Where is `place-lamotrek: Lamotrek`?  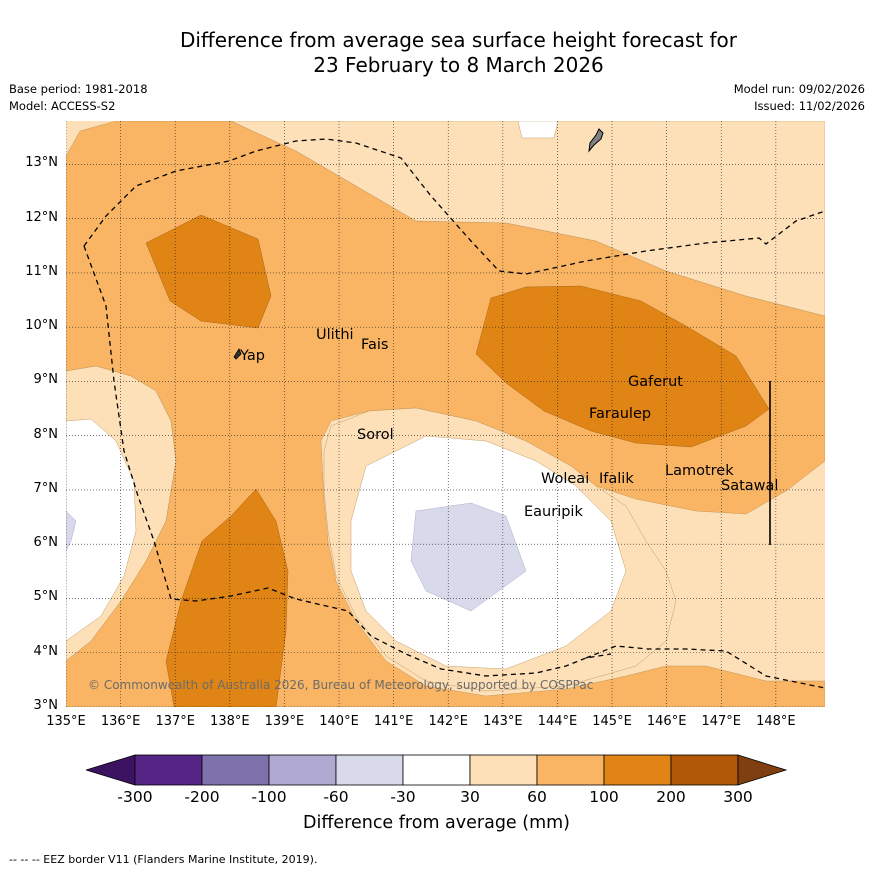
place-lamotrek: Lamotrek is located at coordinates (699, 471).